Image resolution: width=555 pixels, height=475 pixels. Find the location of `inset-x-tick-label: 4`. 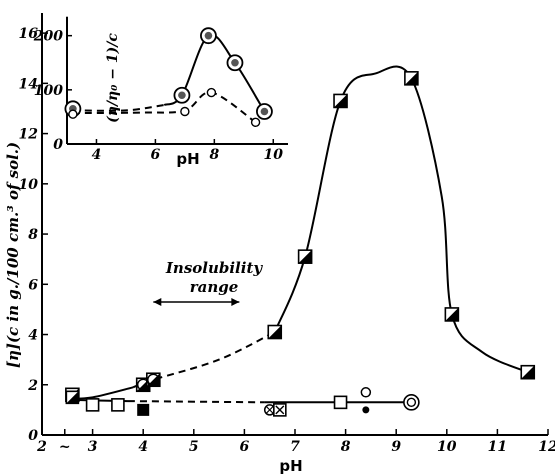

inset-x-tick-label: 4 is located at coordinates (97, 155).